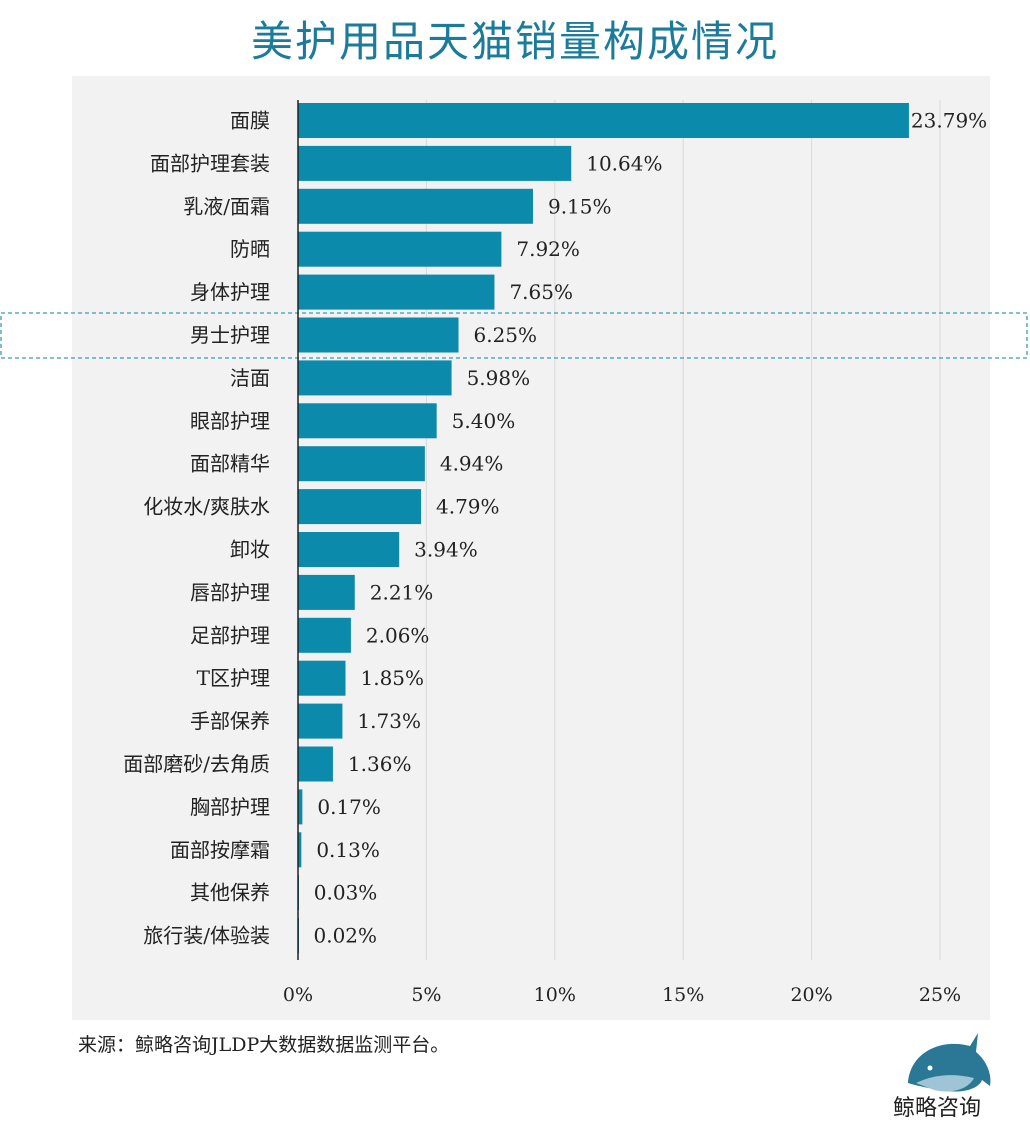 The image size is (1030, 1124). What do you see at coordinates (250, 378) in the screenshot?
I see `category-label: 洁面` at bounding box center [250, 378].